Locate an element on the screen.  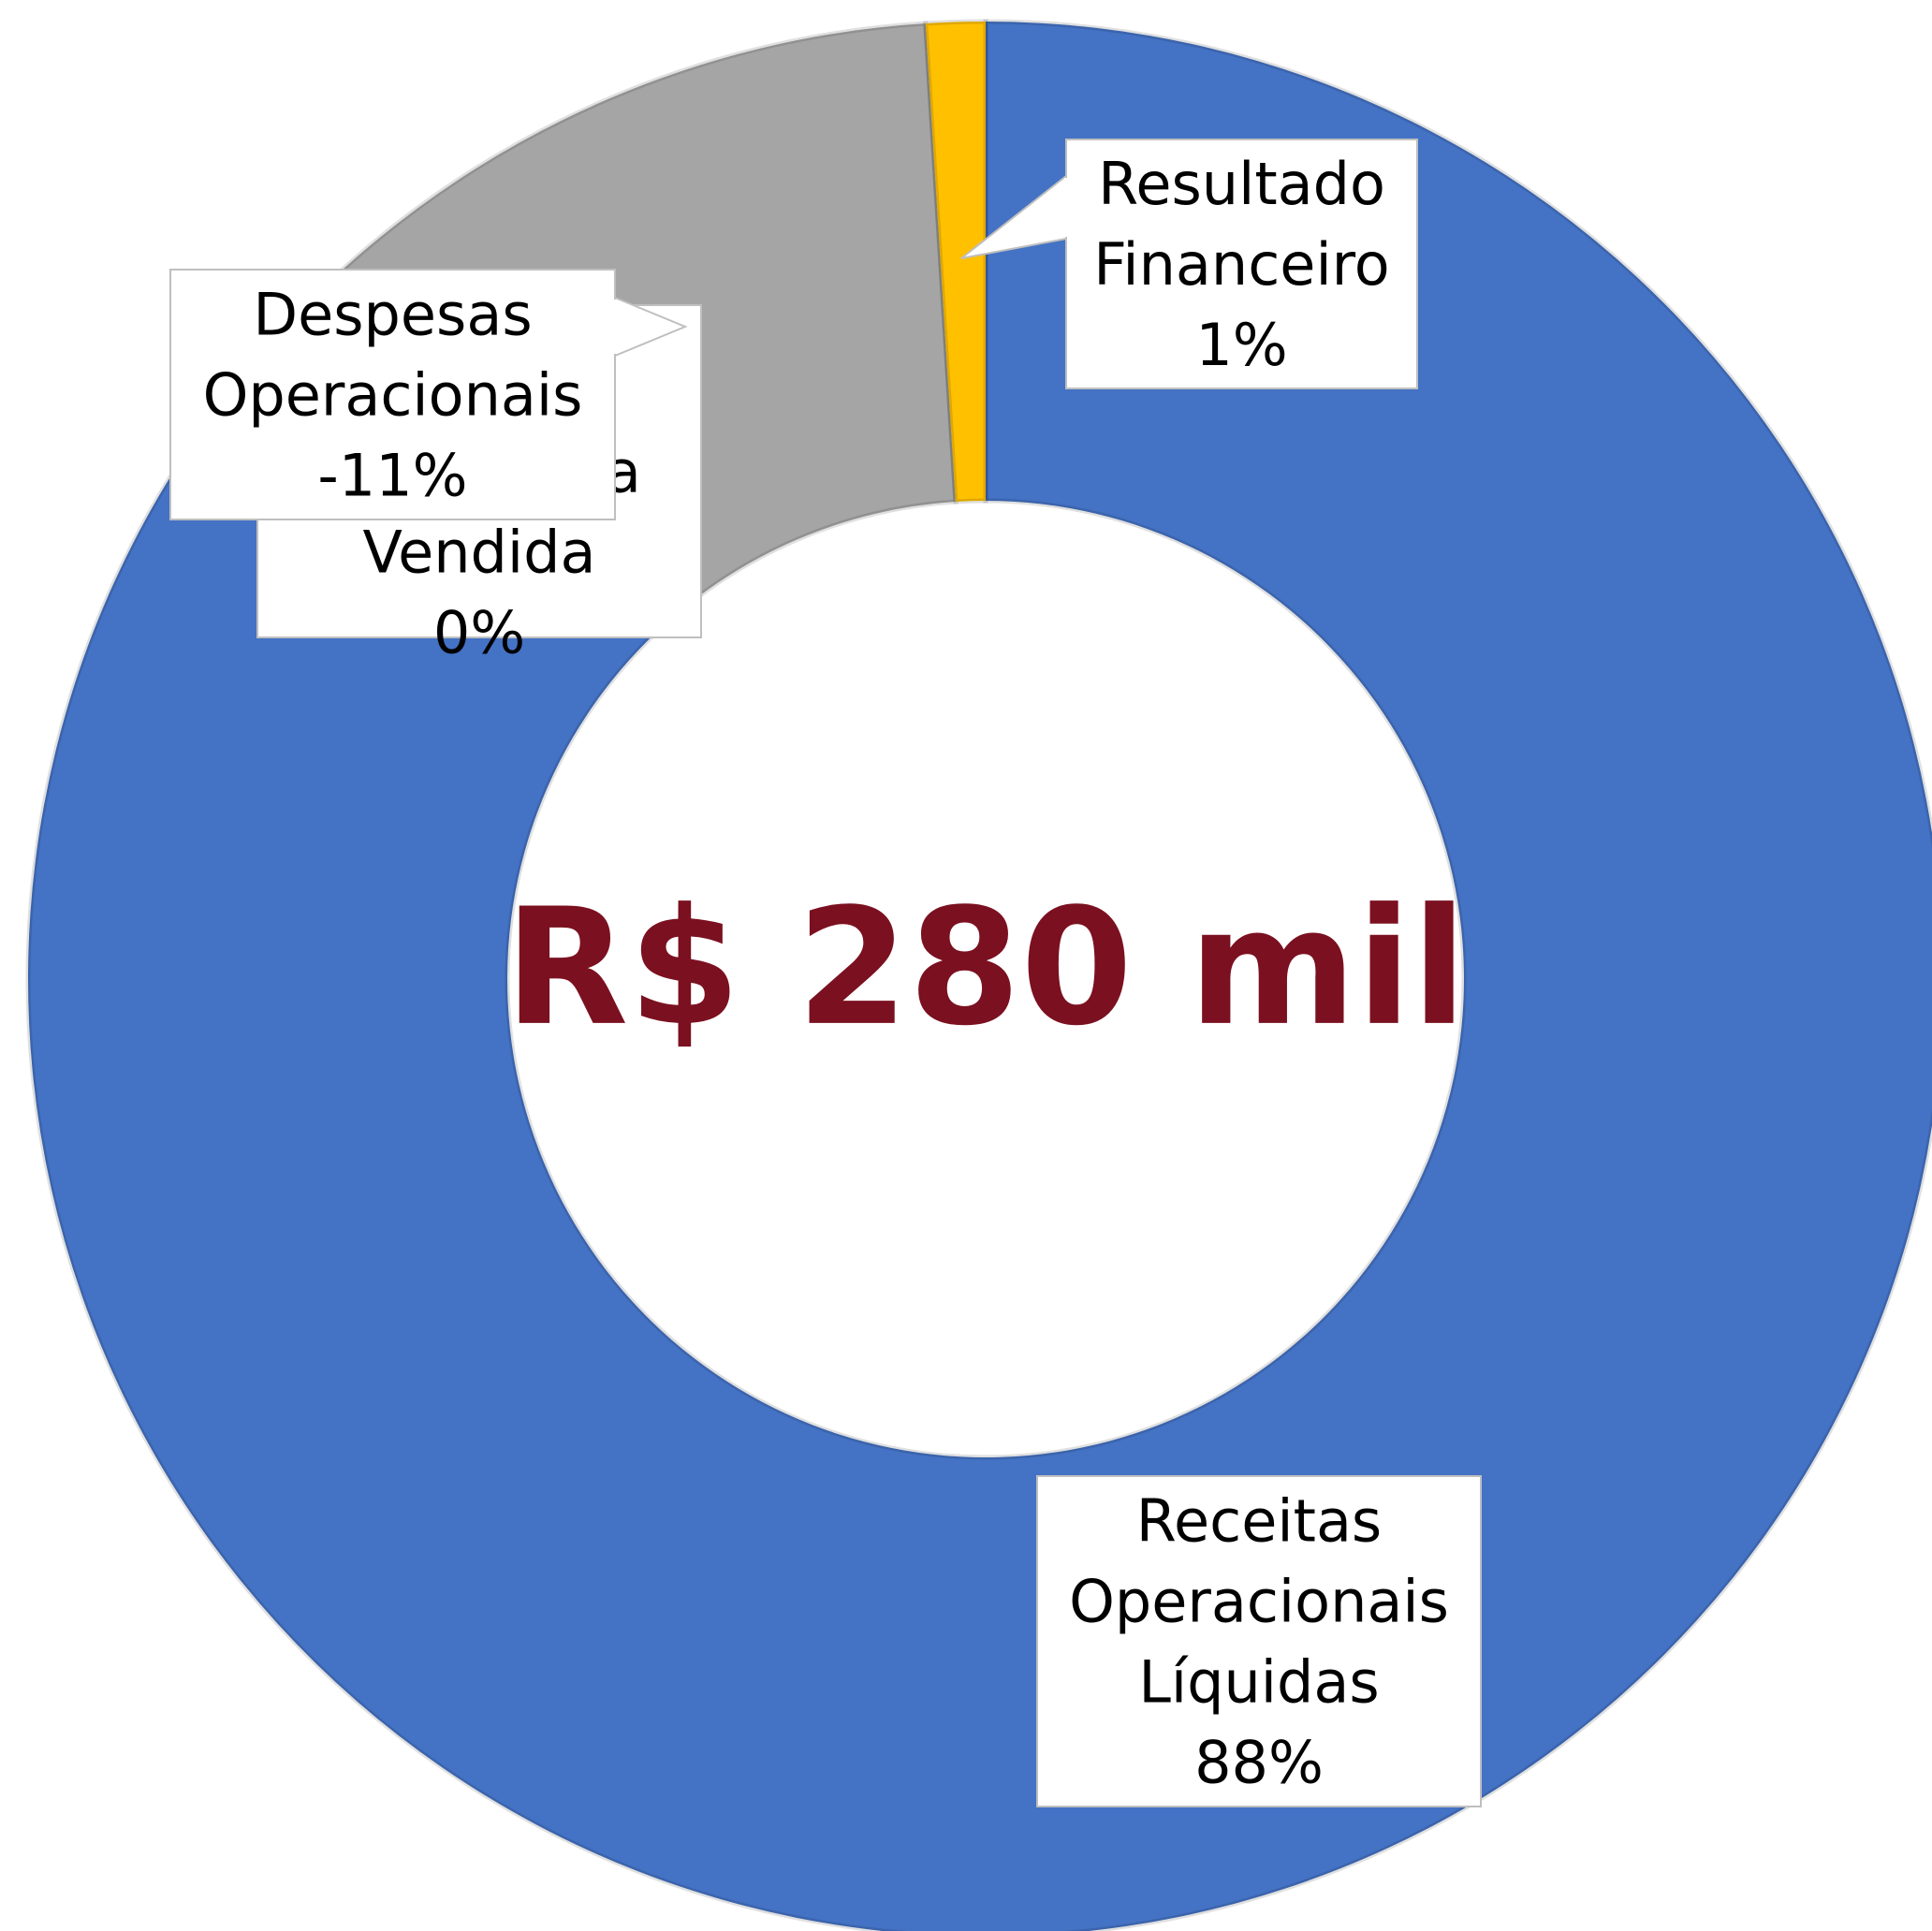
data-label: Resultado Financeiro 1% is located at coordinates (1189, 264).